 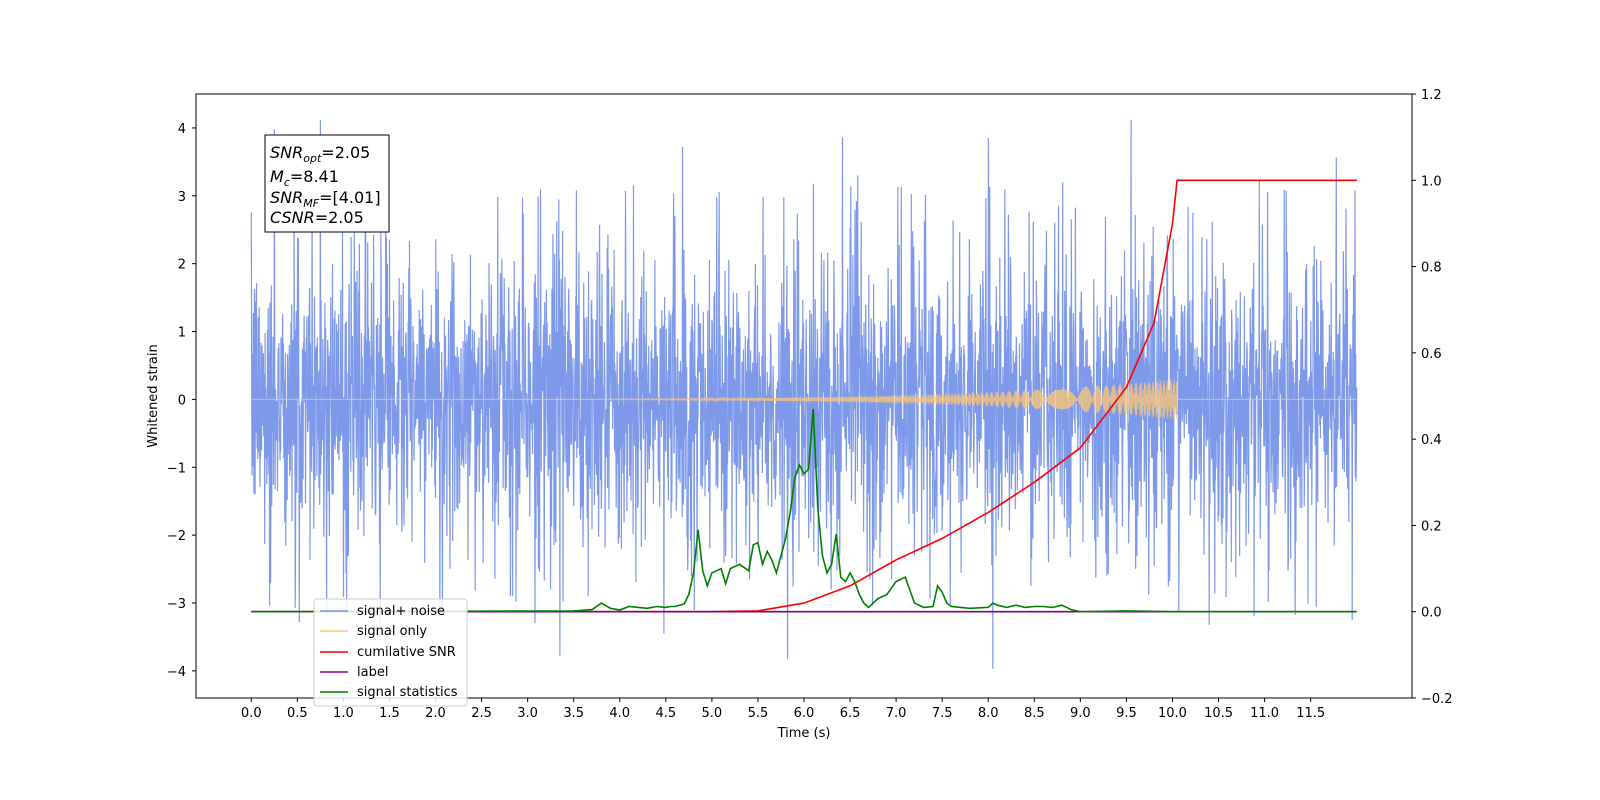 I want to click on y-tick-label: 4, so click(x=182, y=129).